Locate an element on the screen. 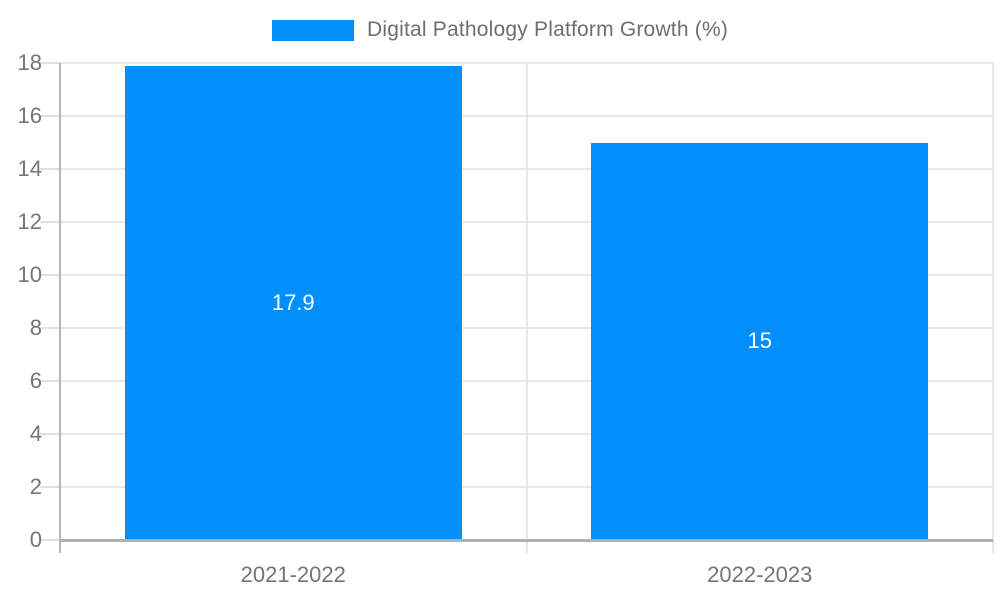 This screenshot has width=1000, height=600. y-tick-label: 14 is located at coordinates (29, 168).